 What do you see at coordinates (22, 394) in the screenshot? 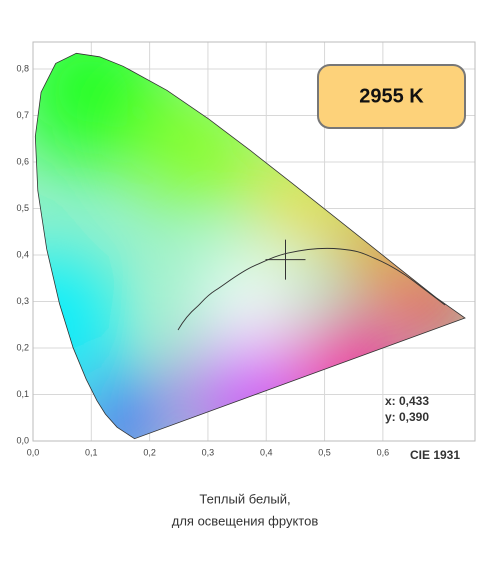
I see `y-tick-label: 0,1` at bounding box center [22, 394].